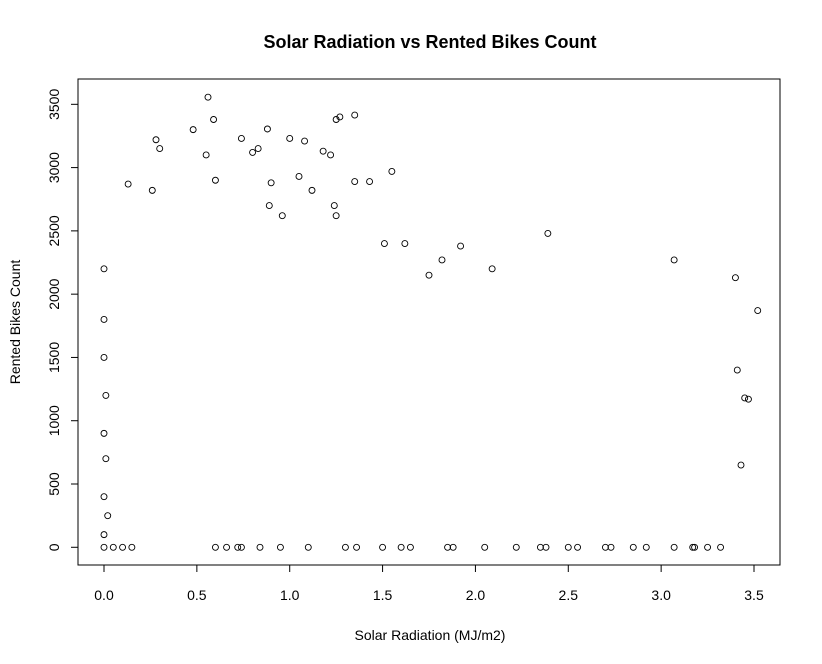 The image size is (822, 664). What do you see at coordinates (197, 595) in the screenshot?
I see `x-tick-label: 0.5` at bounding box center [197, 595].